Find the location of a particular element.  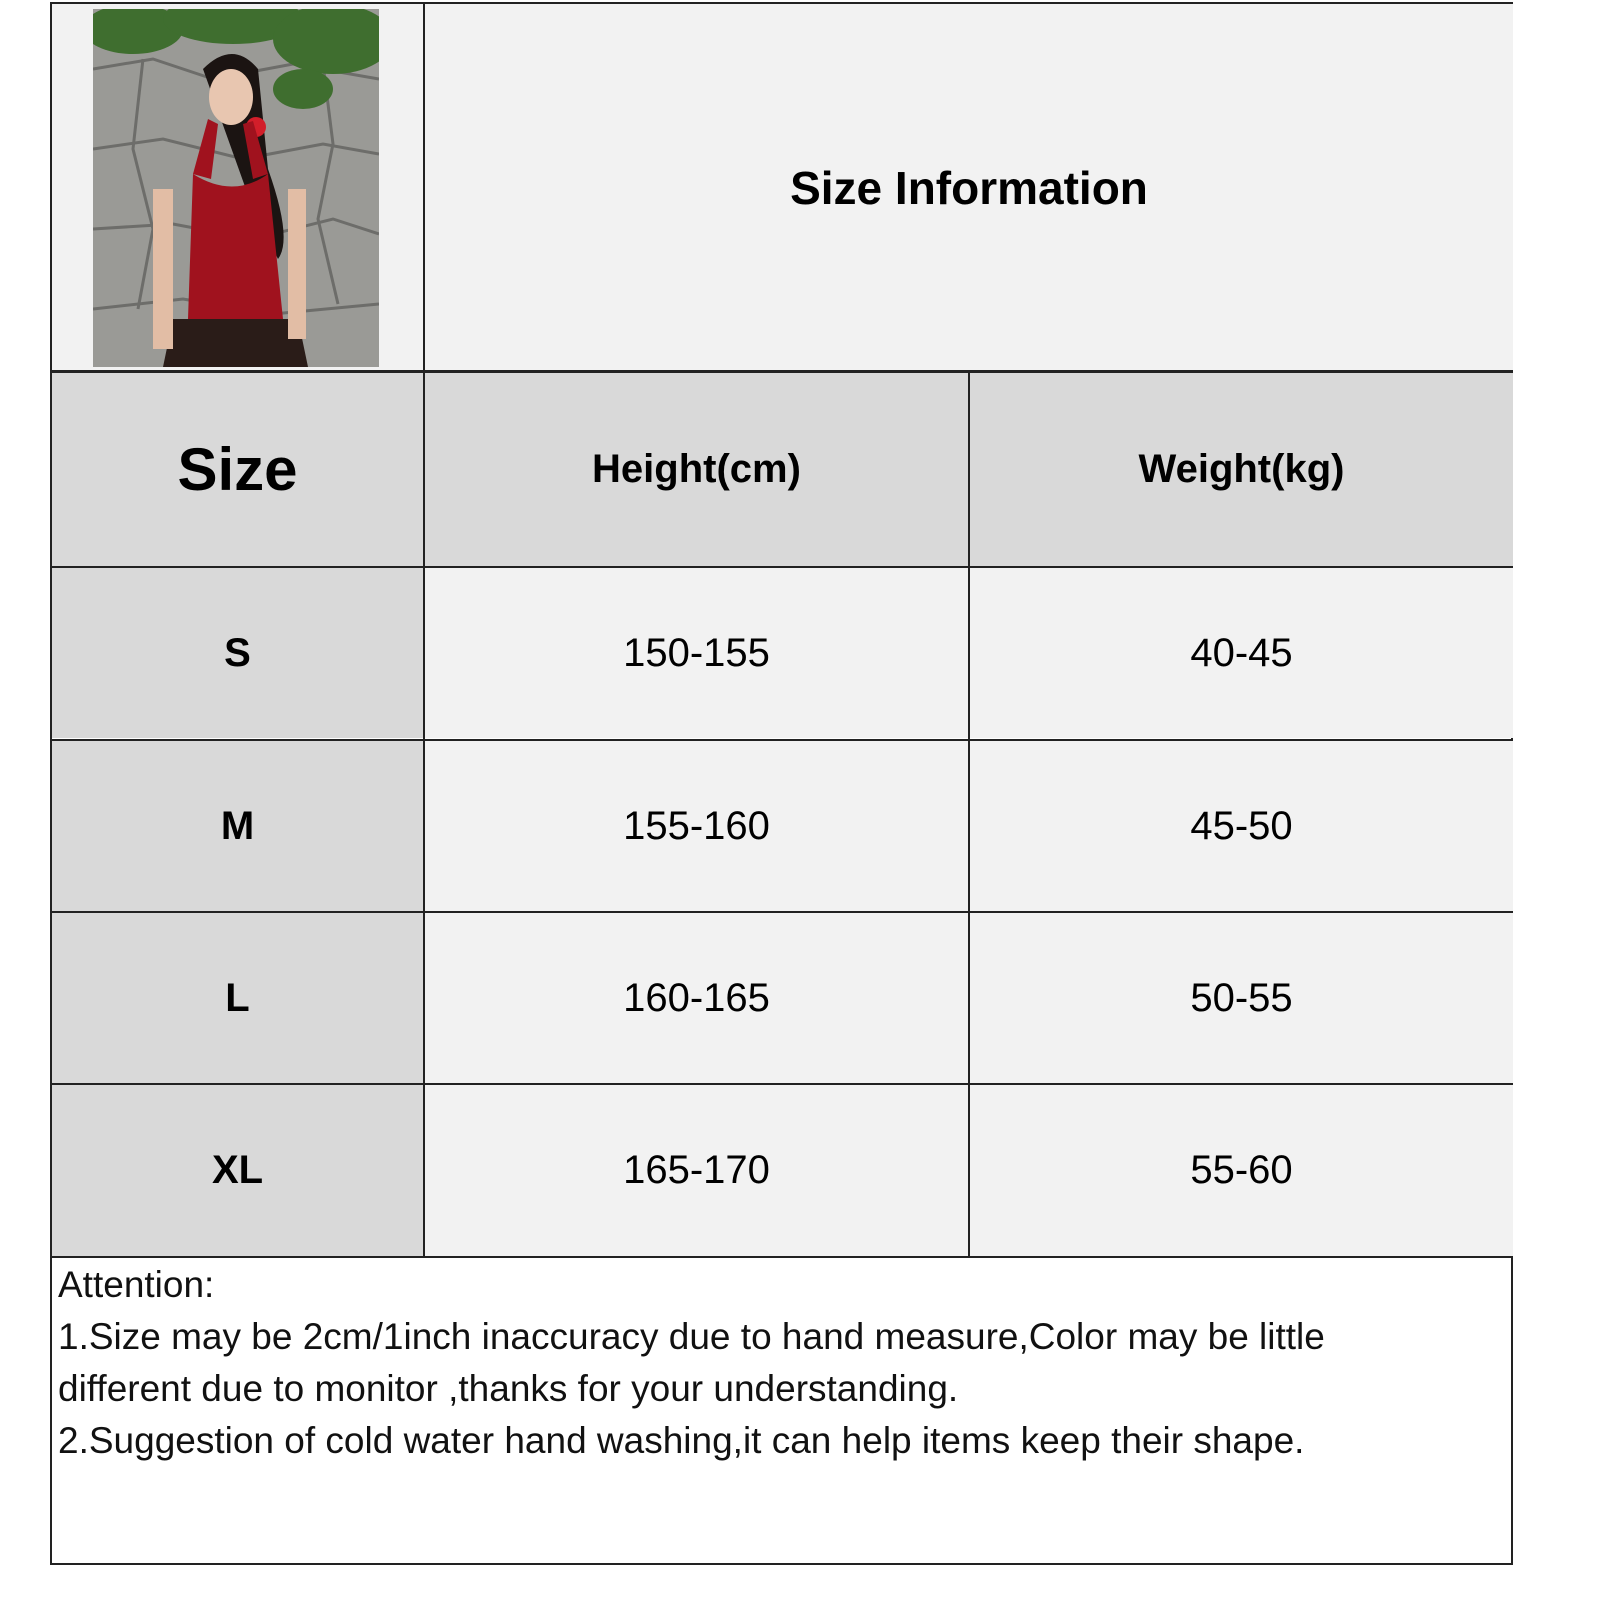

size-cell: L is located at coordinates (237, 998).